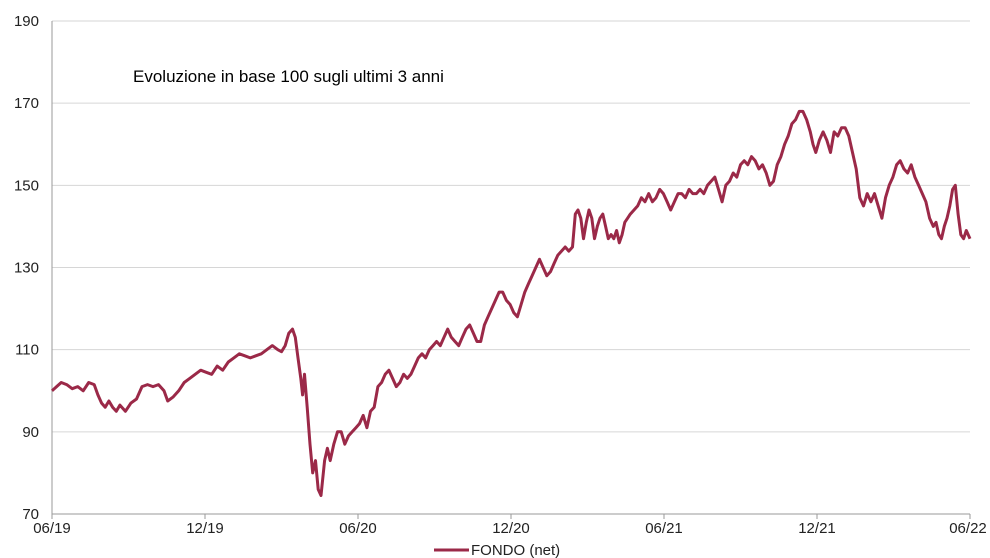  What do you see at coordinates (26, 103) in the screenshot?
I see `y-tick-label: 170` at bounding box center [26, 103].